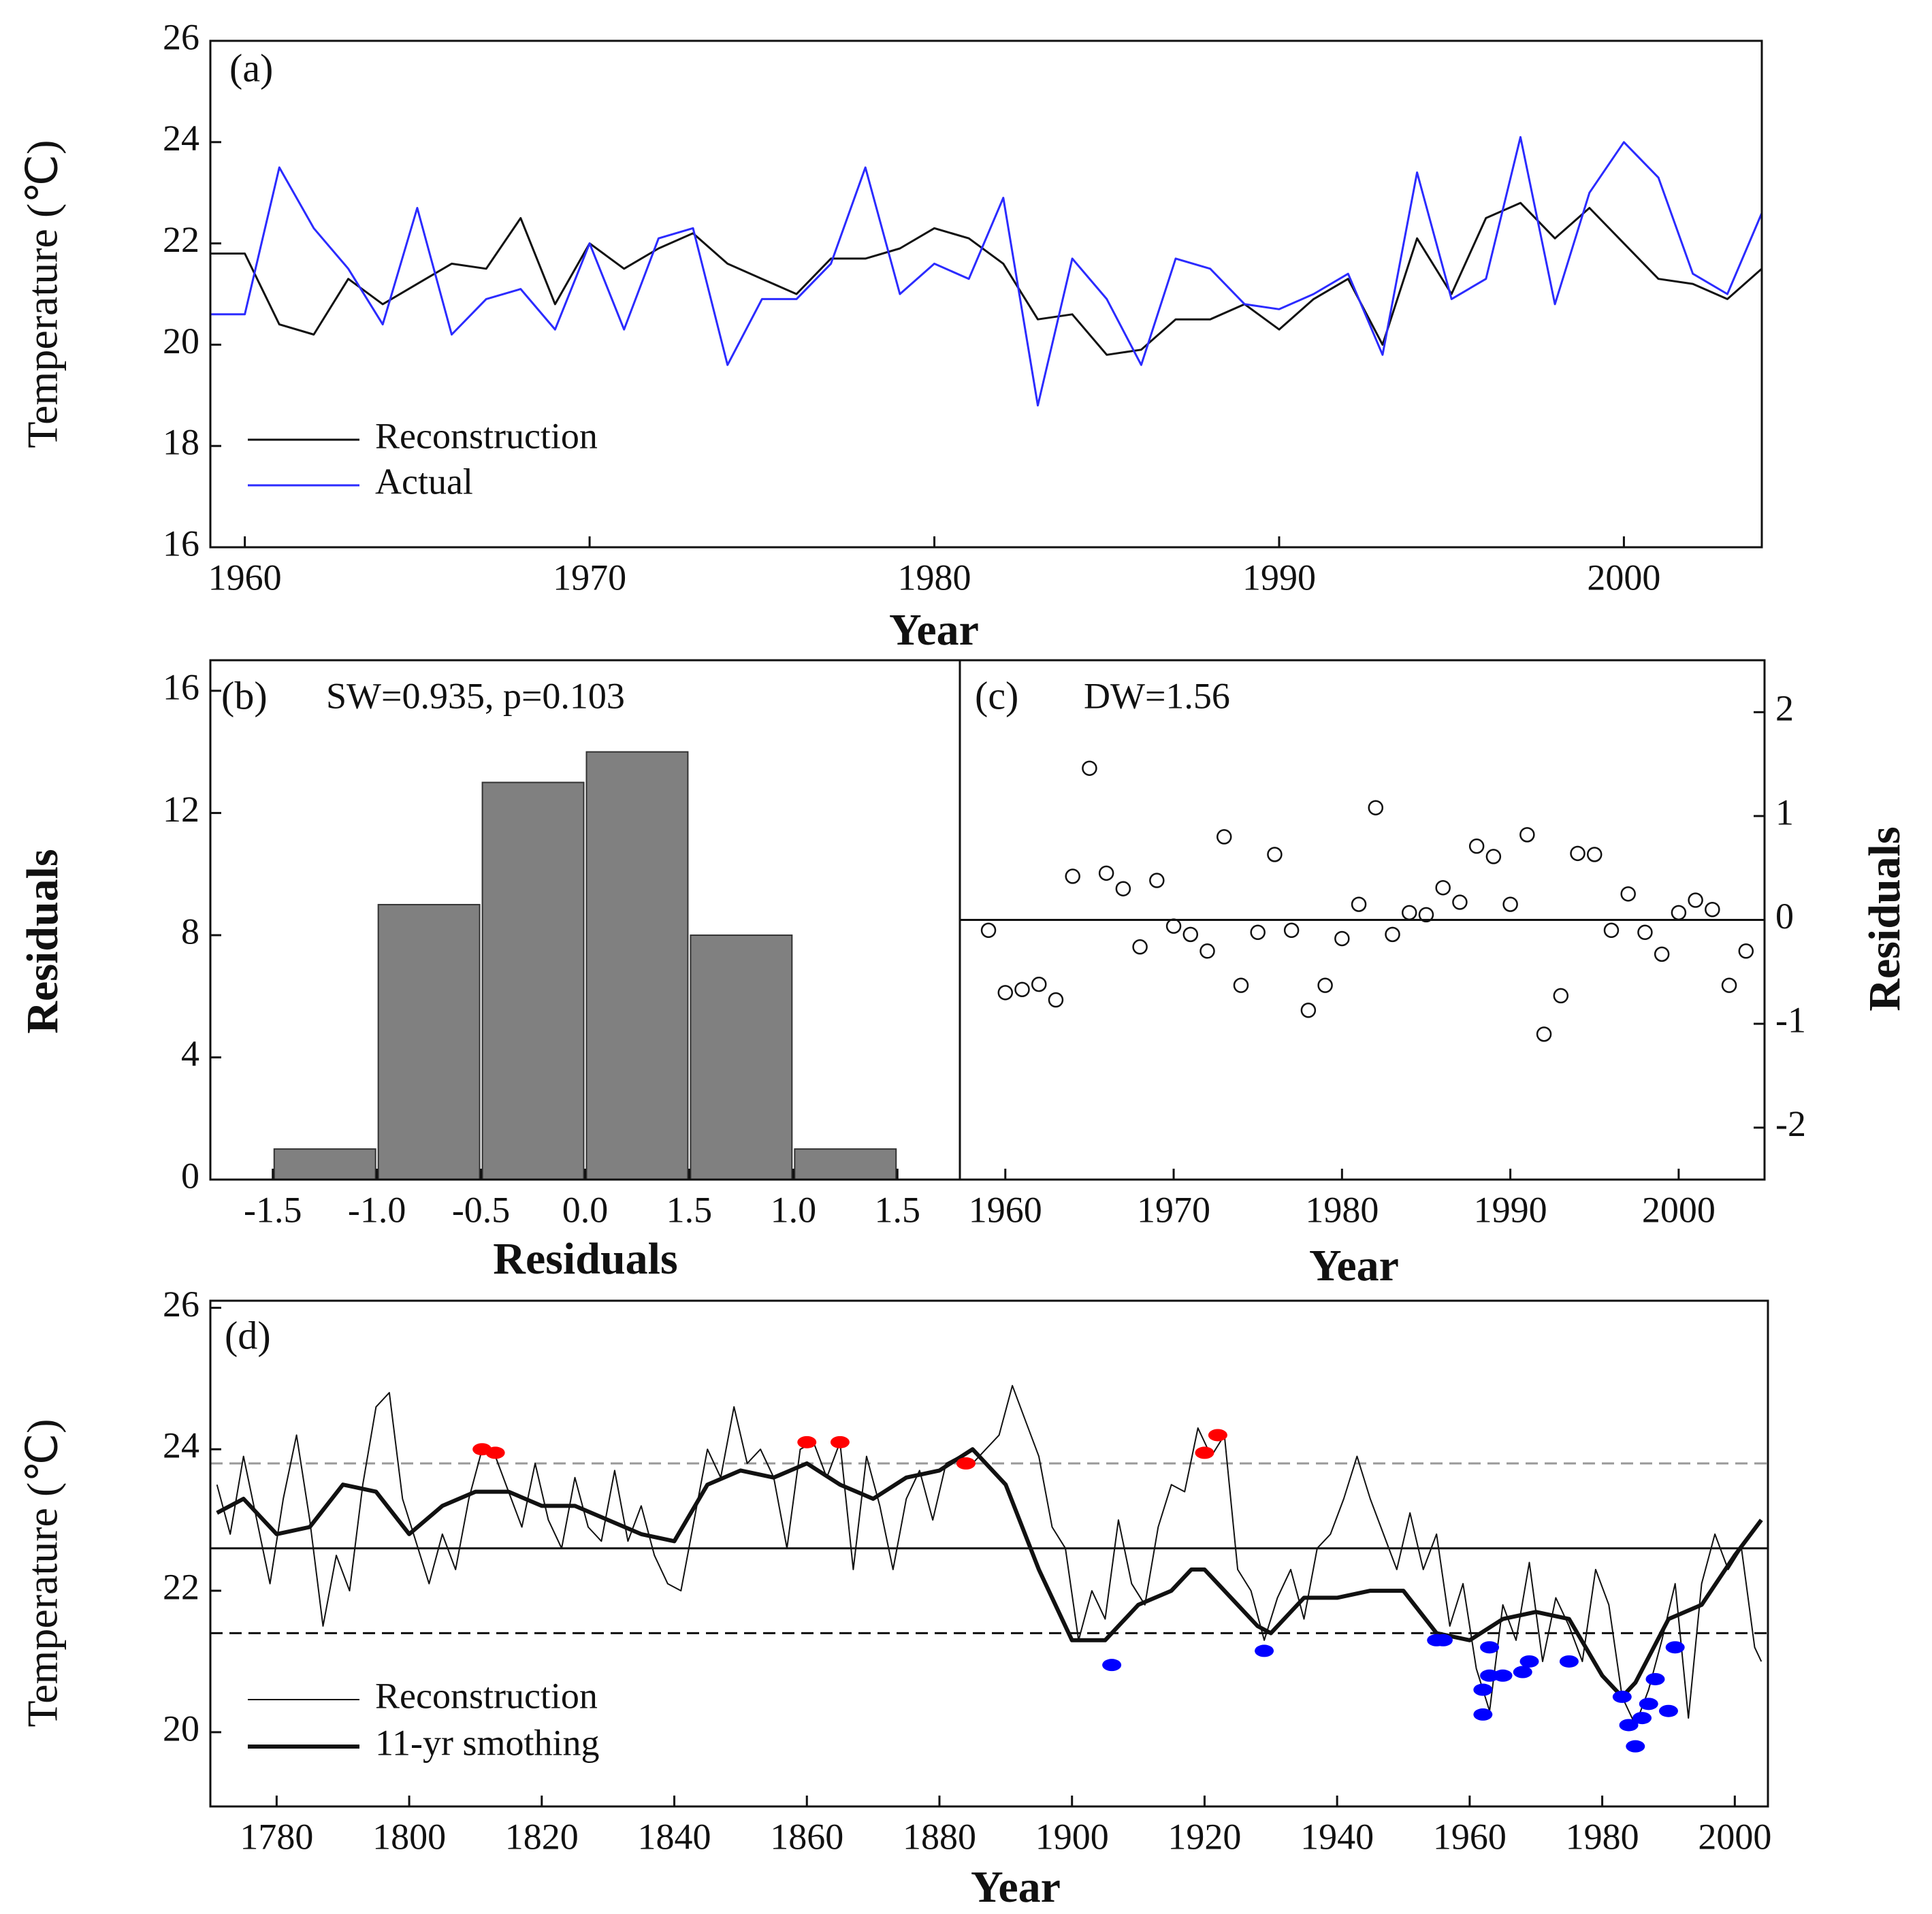 The width and height of the screenshot is (1932, 1914). What do you see at coordinates (1791, 1020) in the screenshot?
I see `y-tick-label: -1` at bounding box center [1791, 1020].